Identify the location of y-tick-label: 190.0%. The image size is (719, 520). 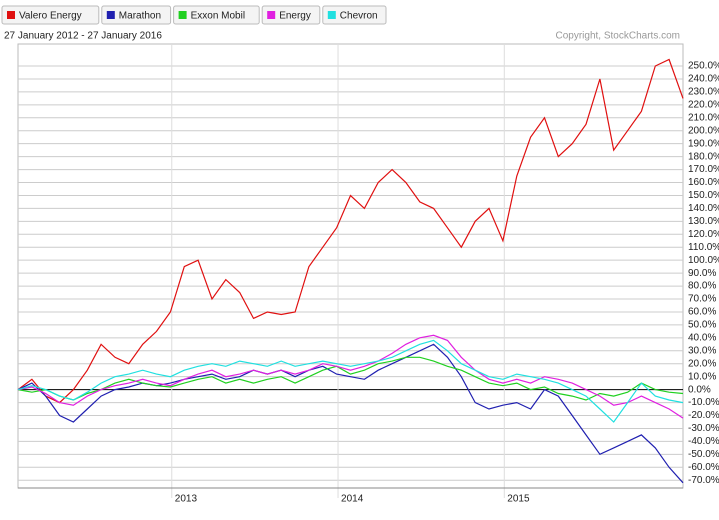
(703, 143).